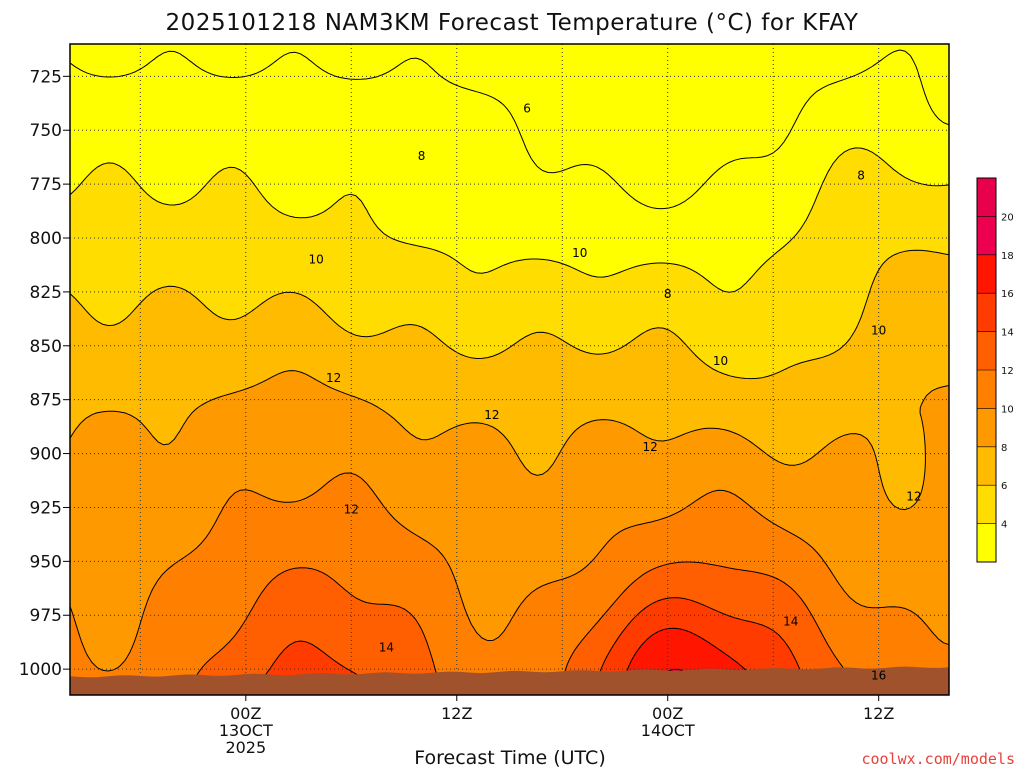 The image size is (1024, 768). What do you see at coordinates (46, 508) in the screenshot?
I see `y-tick-label: 925` at bounding box center [46, 508].